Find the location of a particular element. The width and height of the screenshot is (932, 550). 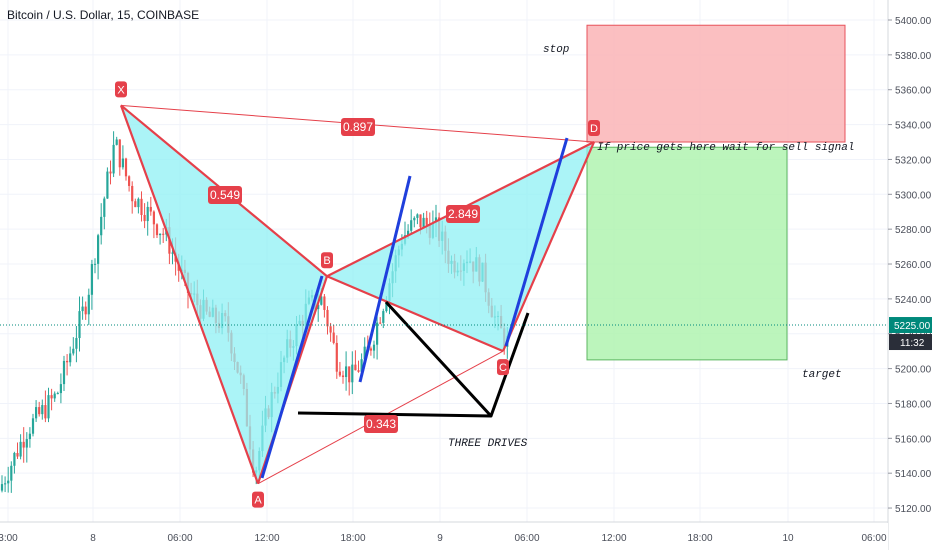

current-price-box is located at coordinates (910, 325).